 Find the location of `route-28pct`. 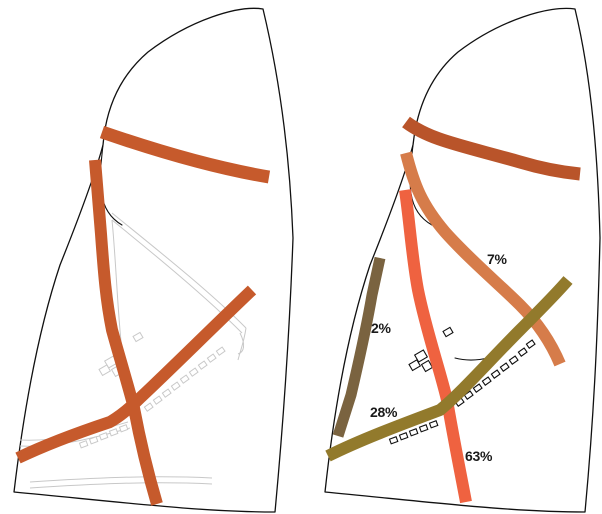

route-28pct is located at coordinates (449, 369).